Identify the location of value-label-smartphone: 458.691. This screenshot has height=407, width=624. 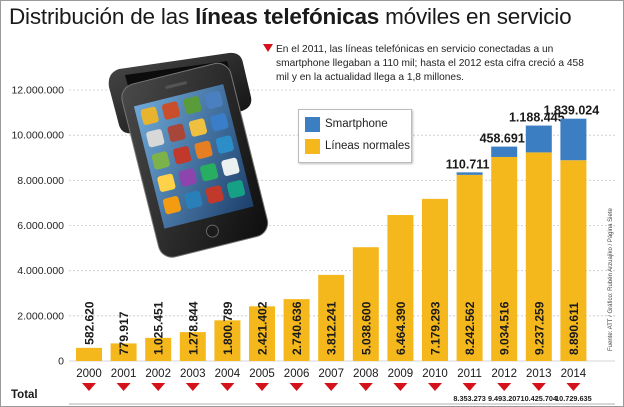
(502, 139).